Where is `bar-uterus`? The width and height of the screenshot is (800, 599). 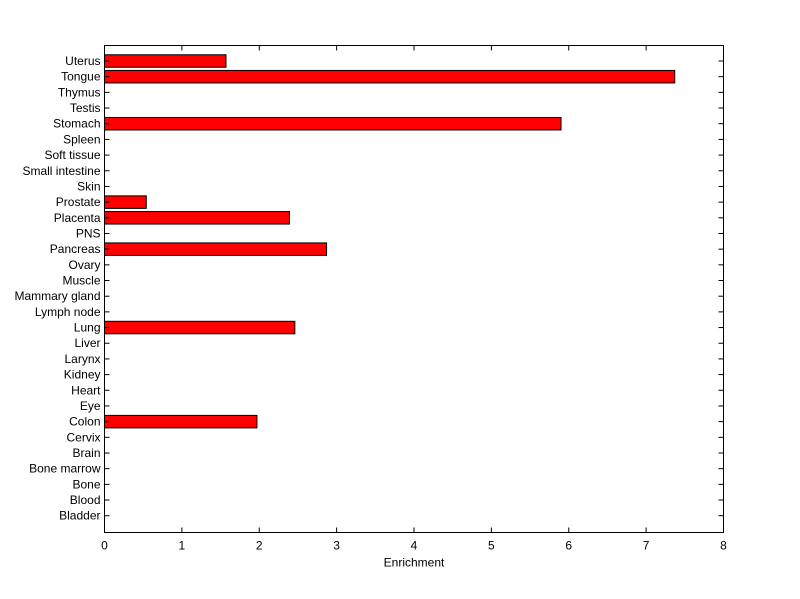 bar-uterus is located at coordinates (165, 61).